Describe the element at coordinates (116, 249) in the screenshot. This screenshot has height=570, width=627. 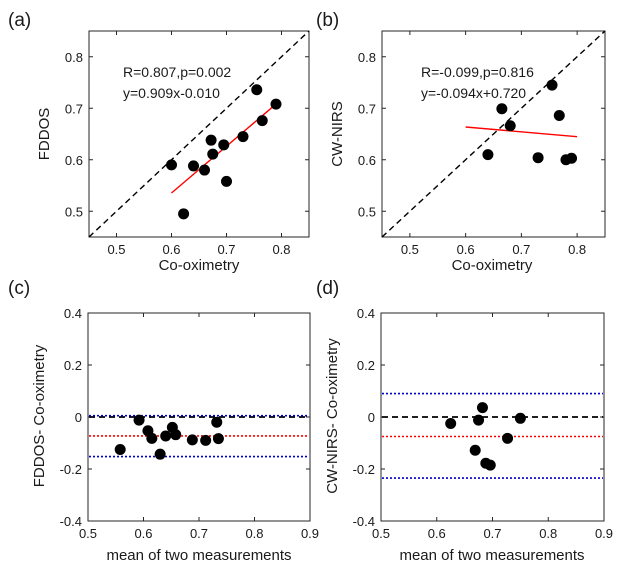
I see `panel-a-xtick-label: 0.5` at that location.